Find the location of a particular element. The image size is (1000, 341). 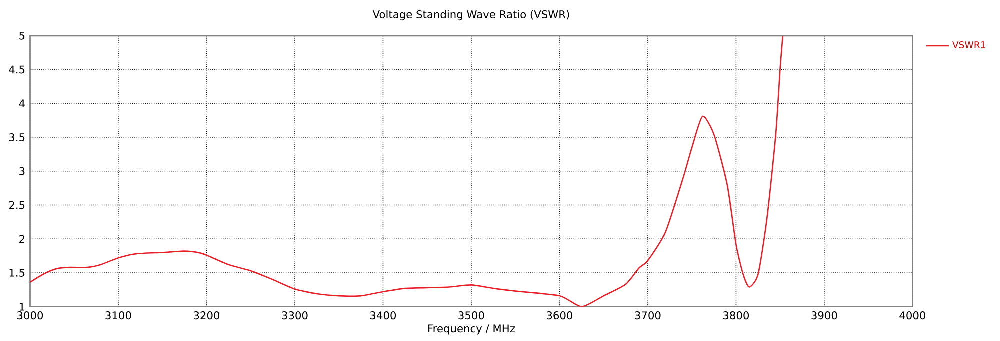

y-tick-label: 1.5 is located at coordinates (17, 273).